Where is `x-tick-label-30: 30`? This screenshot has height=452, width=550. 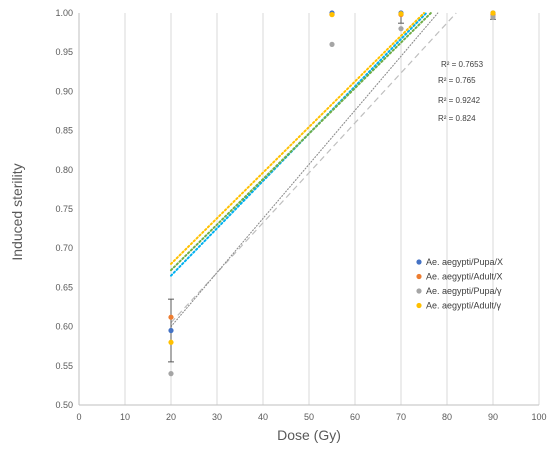
x-tick-label-30: 30 is located at coordinates (217, 417).